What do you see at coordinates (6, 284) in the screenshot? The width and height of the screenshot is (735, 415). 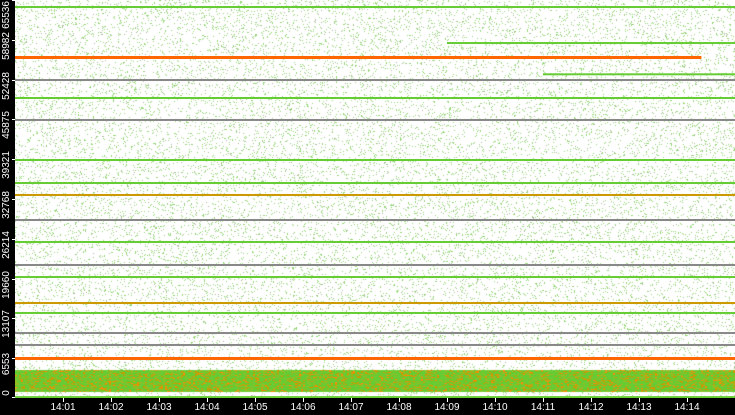 I see `y-tick-label: 19660` at bounding box center [6, 284].